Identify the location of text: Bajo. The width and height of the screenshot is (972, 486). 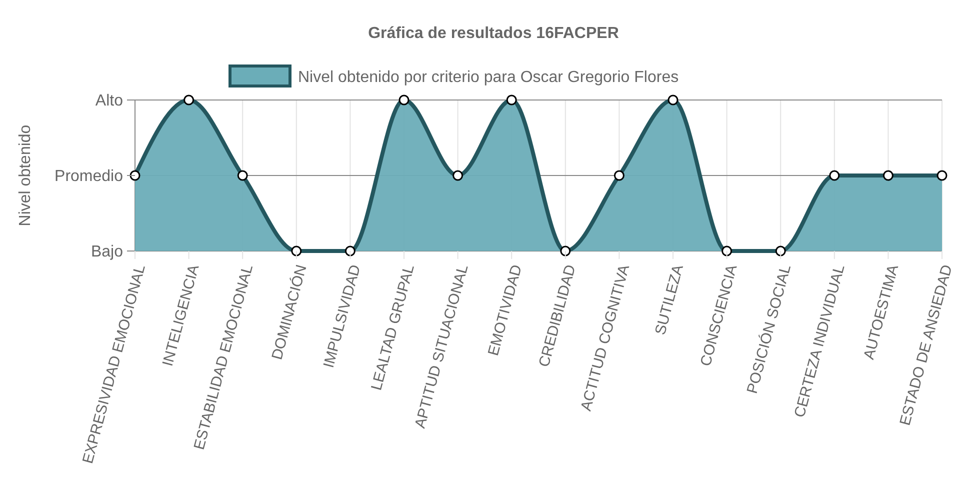
(107, 252).